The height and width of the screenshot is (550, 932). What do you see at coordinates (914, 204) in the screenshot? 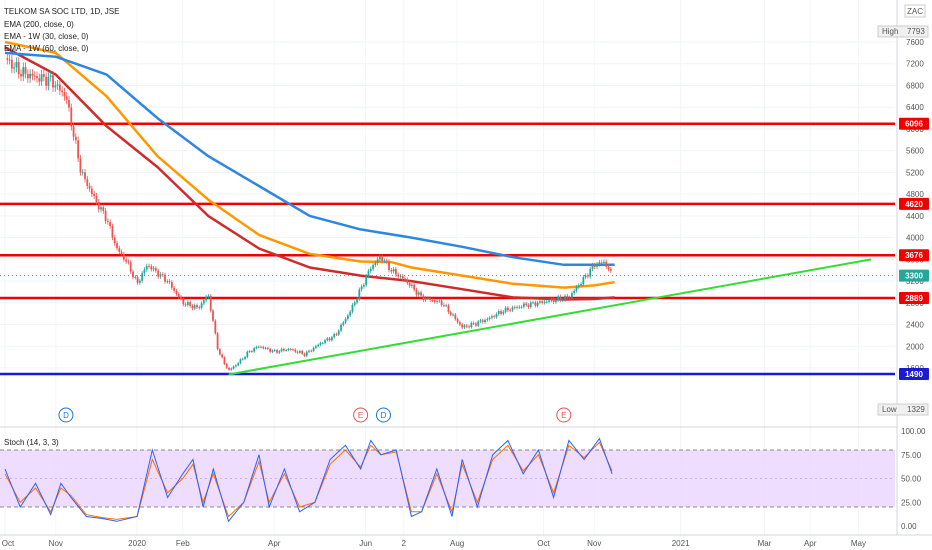
I see `price-tag-1: 4620` at bounding box center [914, 204].